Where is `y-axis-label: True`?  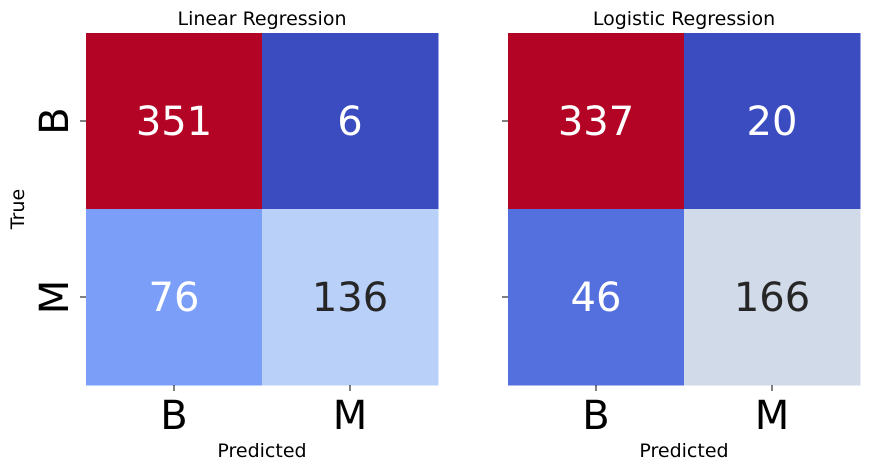
y-axis-label: True is located at coordinates (18, 209).